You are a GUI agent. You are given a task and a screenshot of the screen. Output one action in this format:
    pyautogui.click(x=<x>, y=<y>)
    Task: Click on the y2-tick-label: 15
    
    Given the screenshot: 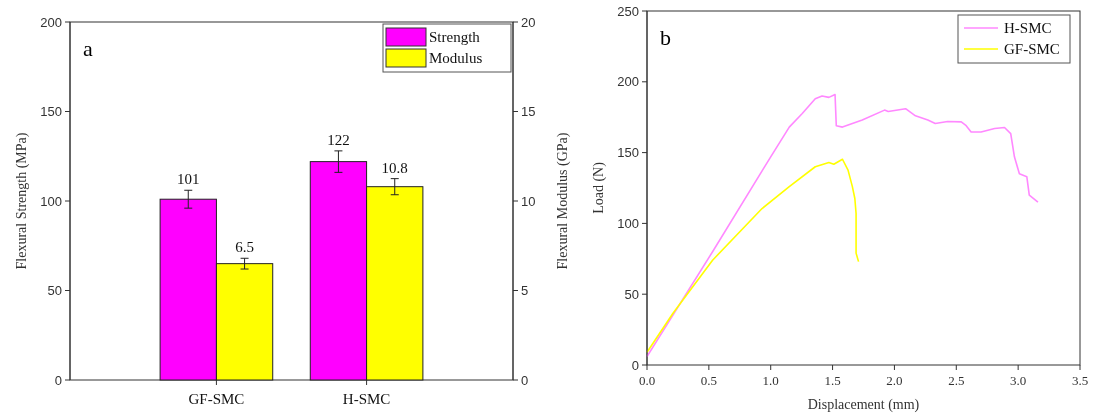 What is the action you would take?
    pyautogui.click(x=528, y=112)
    